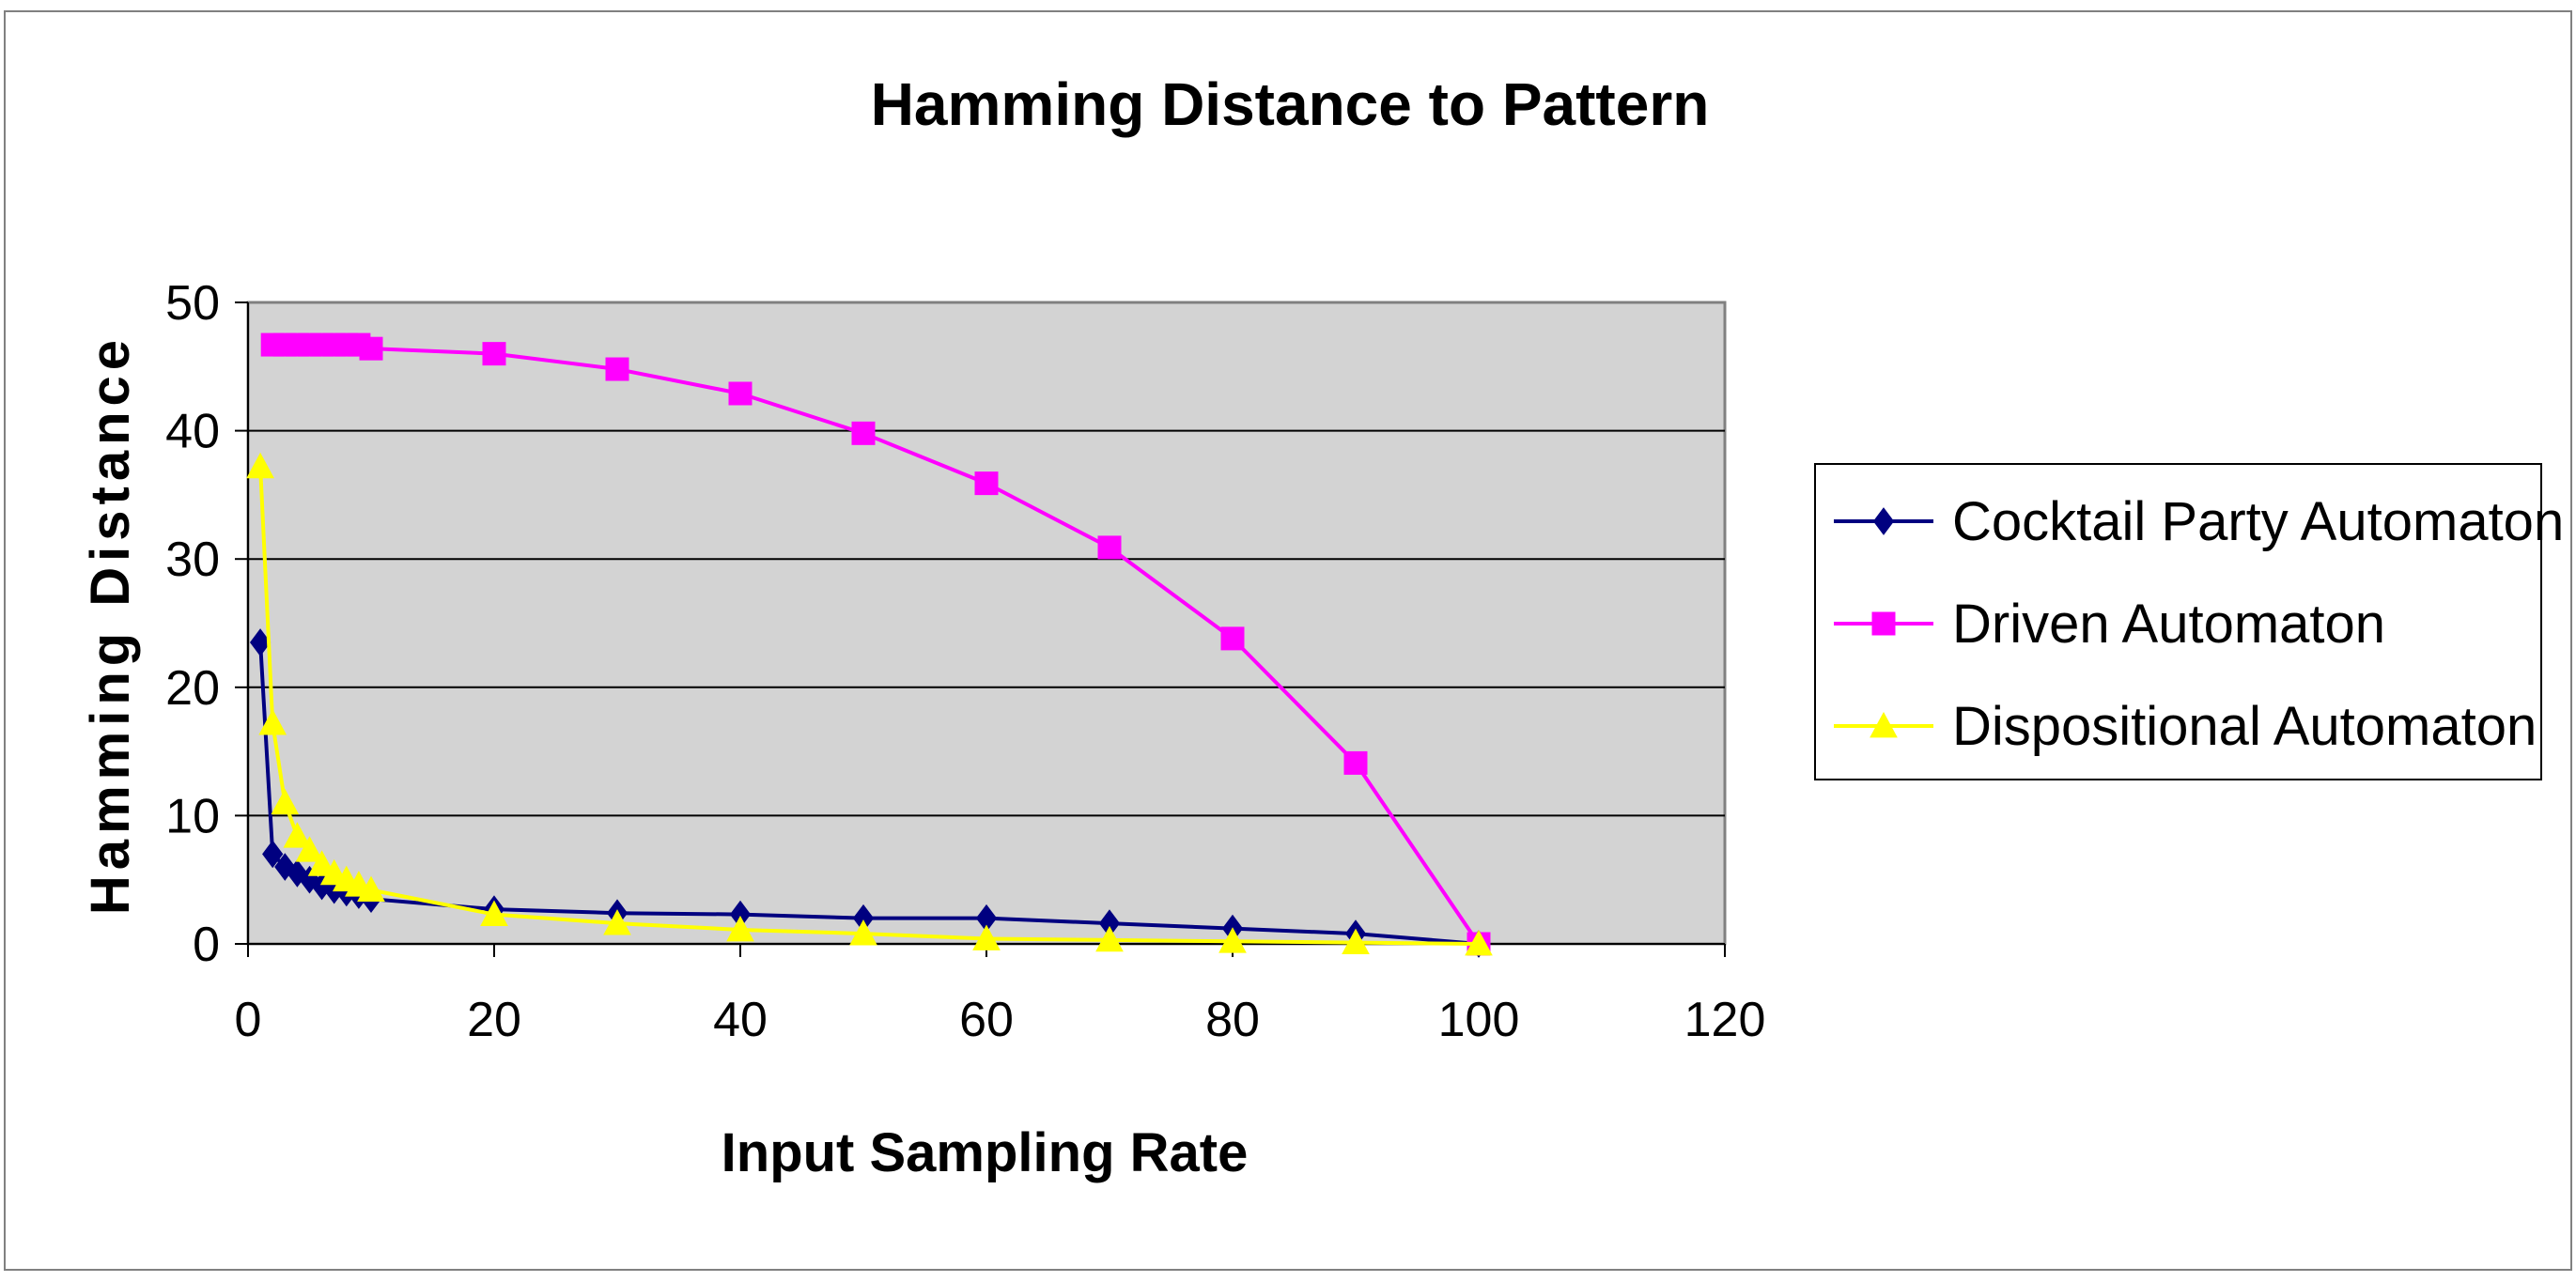  What do you see at coordinates (1883, 623) in the screenshot?
I see `legend-marker-driven-automaton` at bounding box center [1883, 623].